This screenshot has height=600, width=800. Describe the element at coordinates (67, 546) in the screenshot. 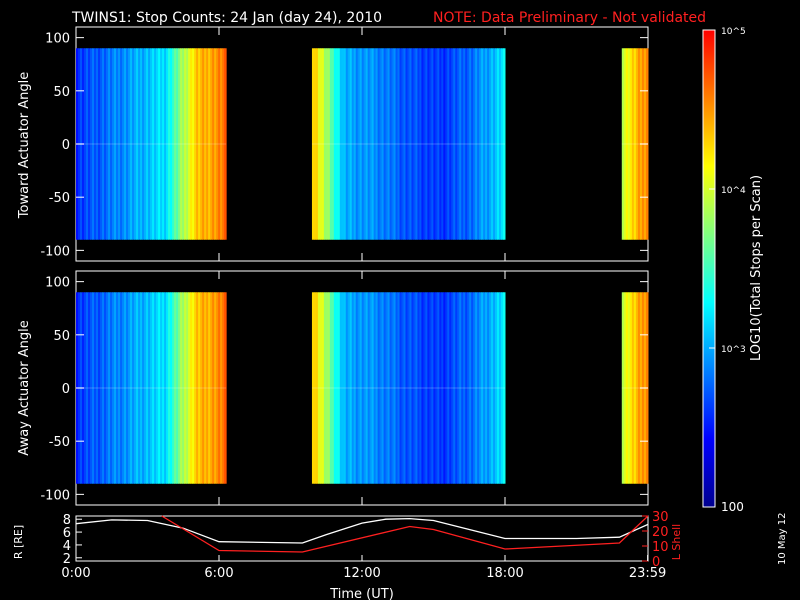

I see `r-tick-label: 4` at that location.